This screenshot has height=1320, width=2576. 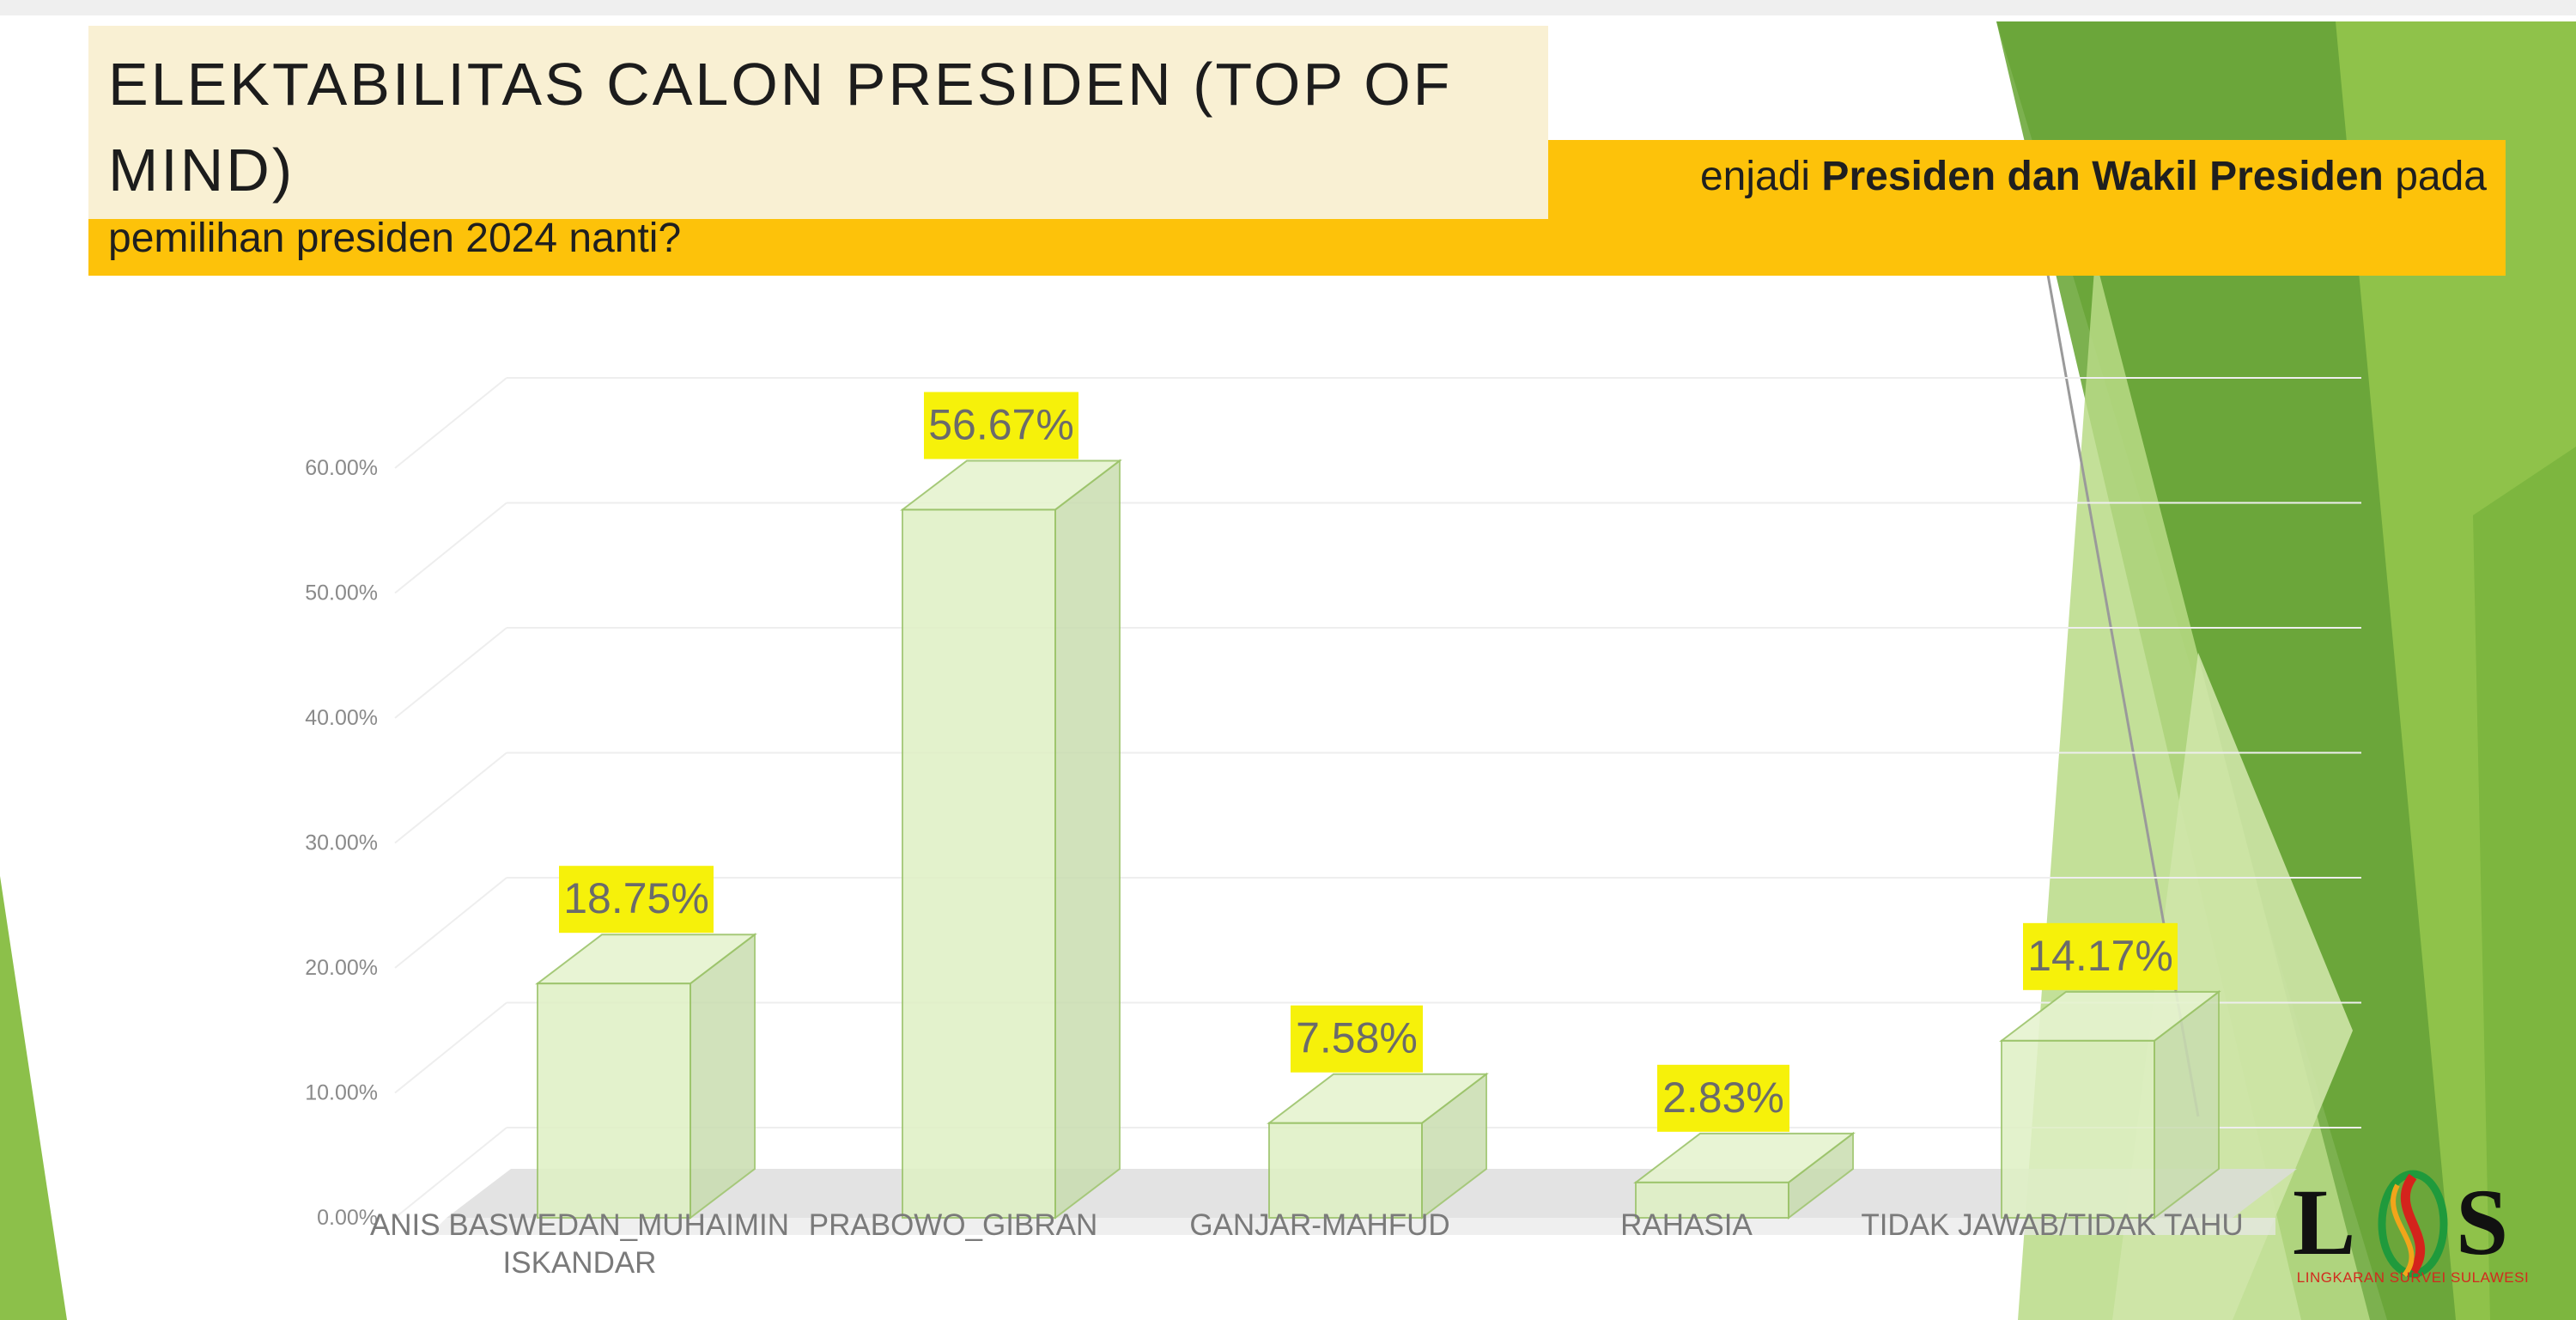 What do you see at coordinates (2324, 1222) in the screenshot?
I see `logo-letter-l: L` at bounding box center [2324, 1222].